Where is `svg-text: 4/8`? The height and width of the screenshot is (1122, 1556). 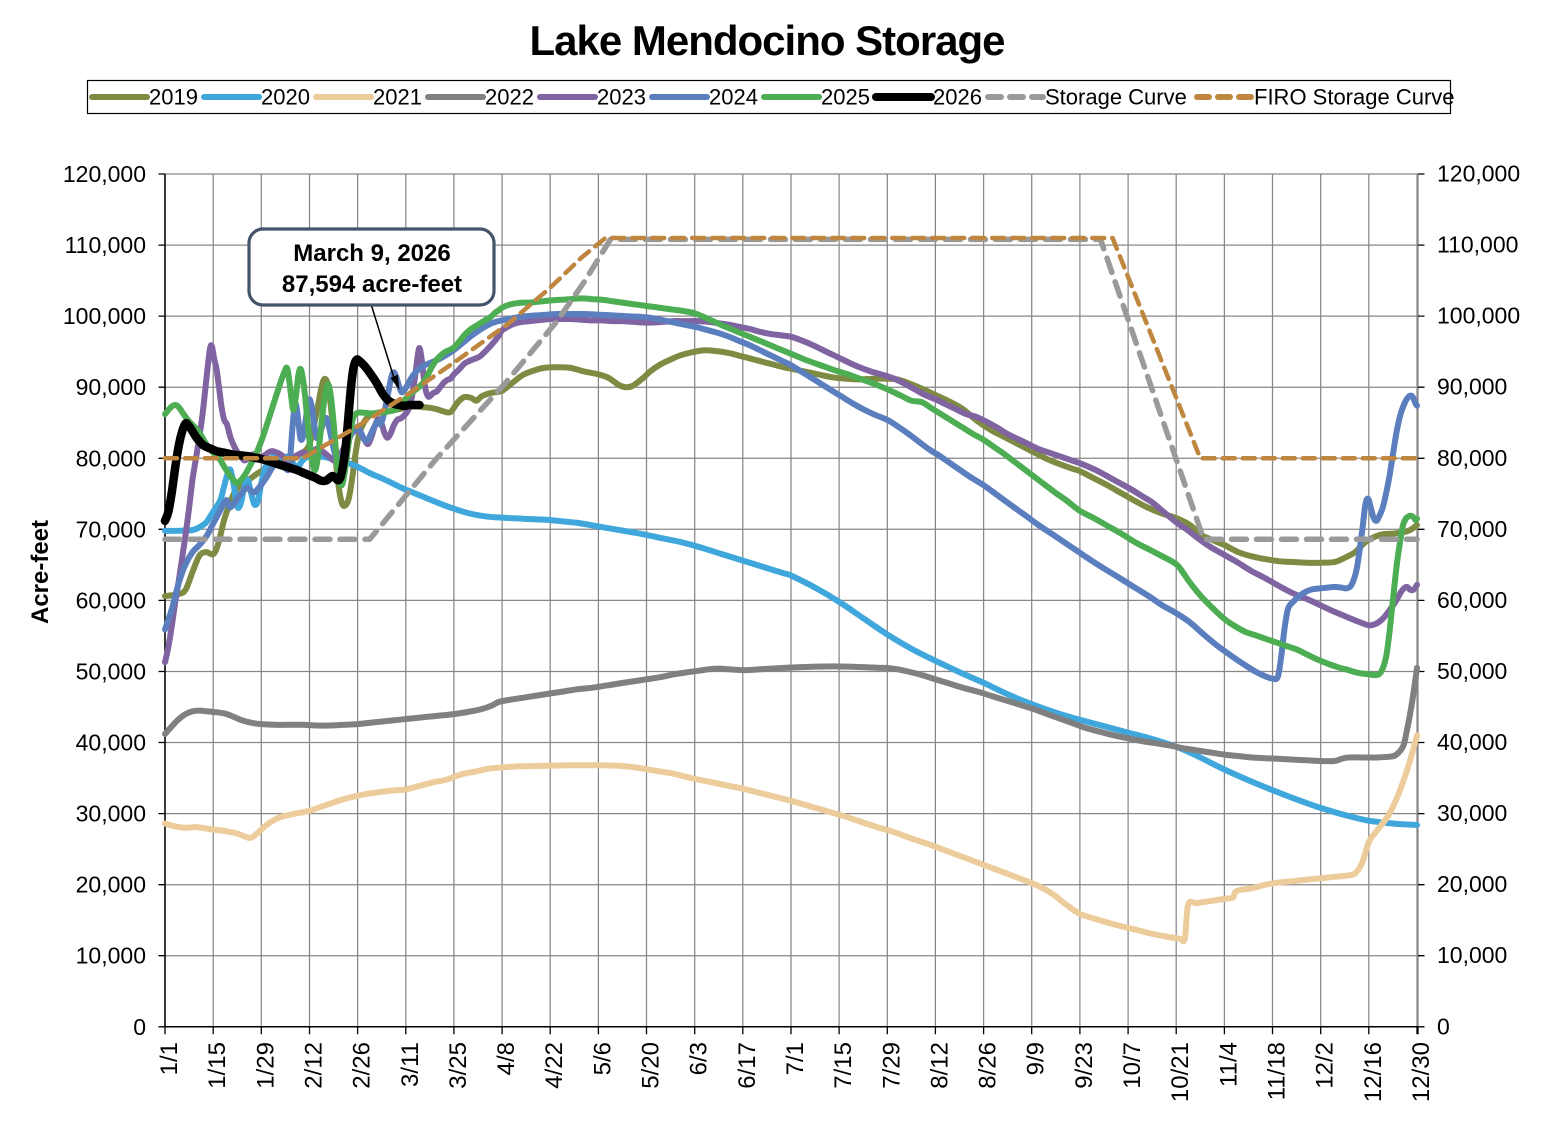
svg-text: 4/8 is located at coordinates (506, 1058).